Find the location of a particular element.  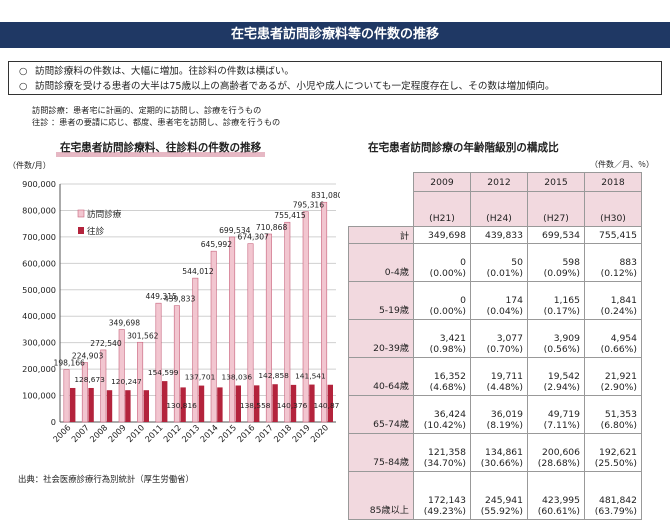

age-cell: 172,143 (49.23%) is located at coordinates (442, 495).